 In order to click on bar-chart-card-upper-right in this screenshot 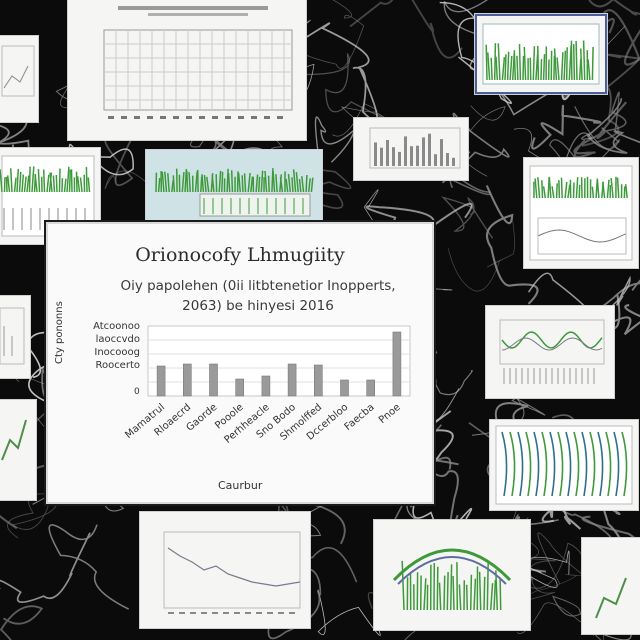, I will do `click(411, 149)`.